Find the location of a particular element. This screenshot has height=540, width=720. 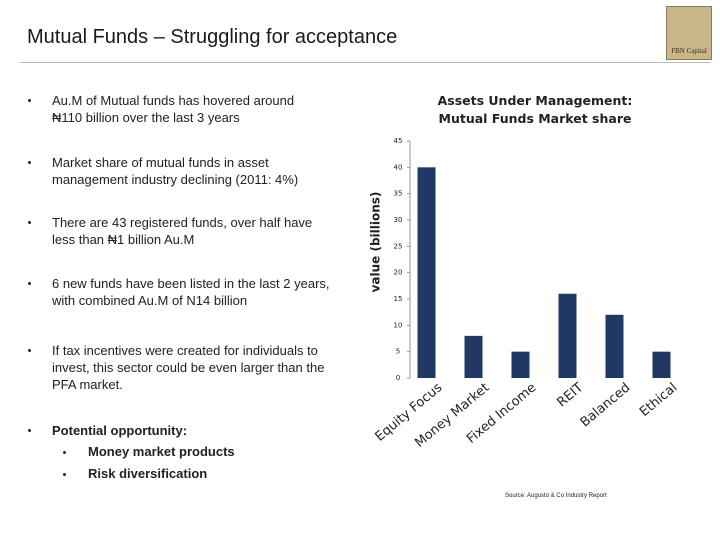

logo-text: FBN Capital is located at coordinates (689, 51).